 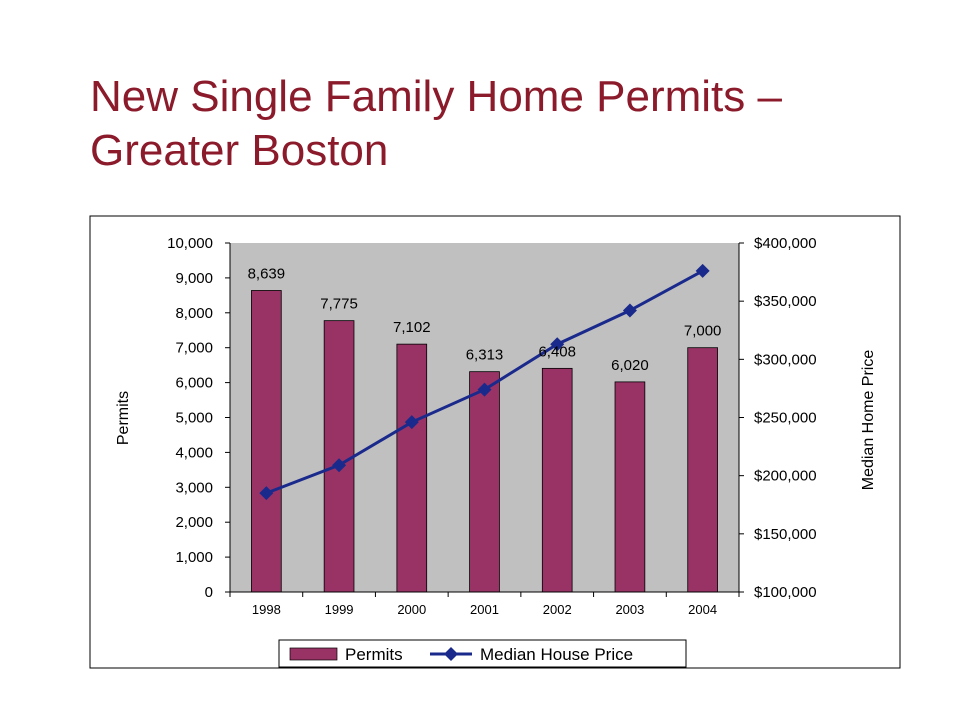 What do you see at coordinates (557, 609) in the screenshot?
I see `x-tick-label-2002: 2002` at bounding box center [557, 609].